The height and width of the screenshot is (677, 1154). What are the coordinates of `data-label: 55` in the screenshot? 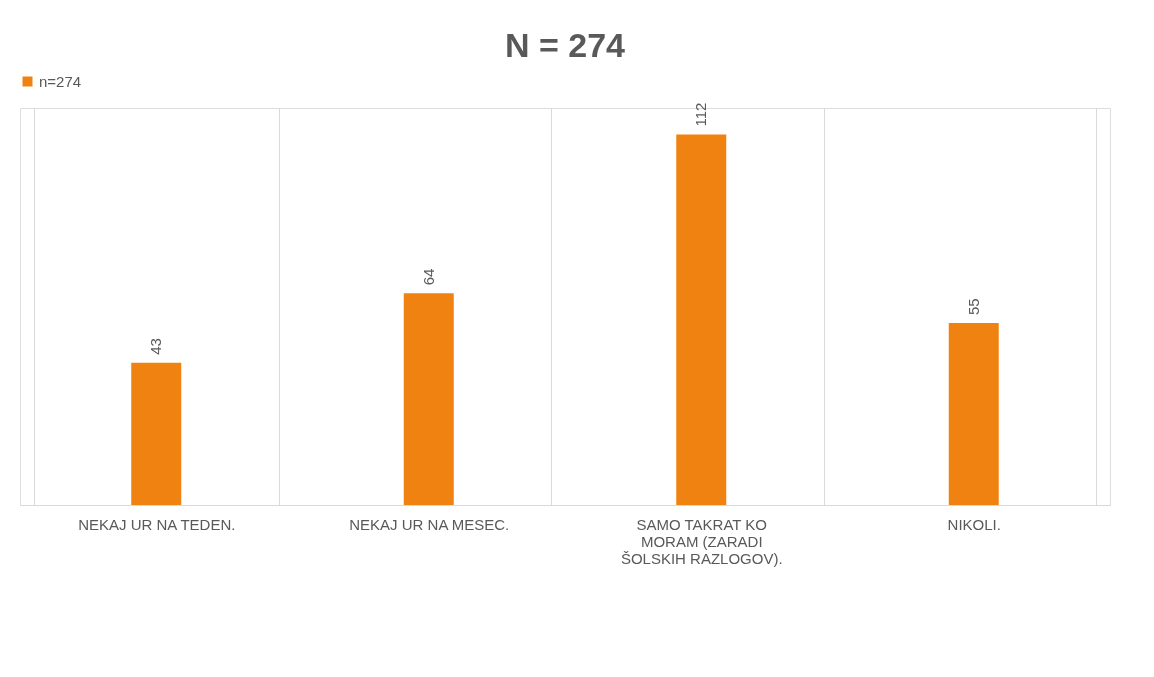 It's located at (973, 307).